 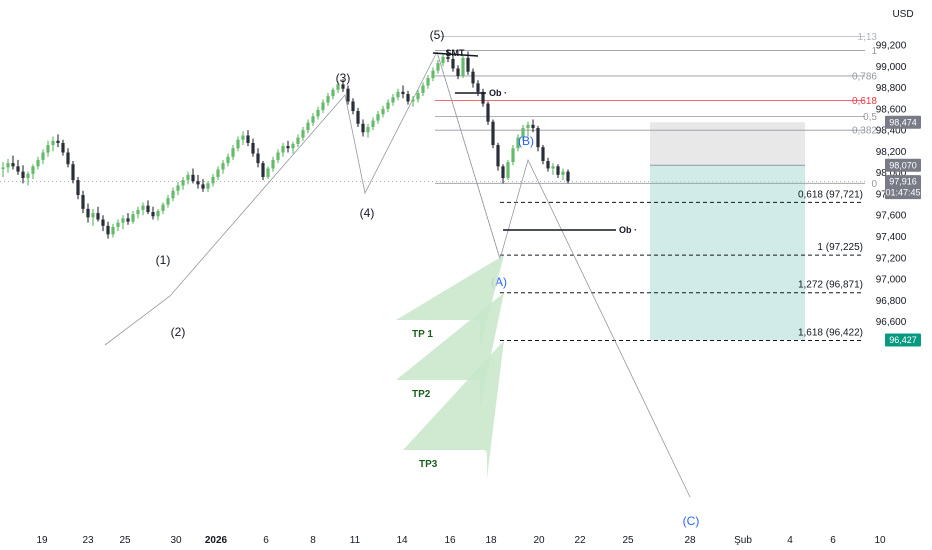 What do you see at coordinates (880, 540) in the screenshot?
I see `time-tick-label: 10` at bounding box center [880, 540].